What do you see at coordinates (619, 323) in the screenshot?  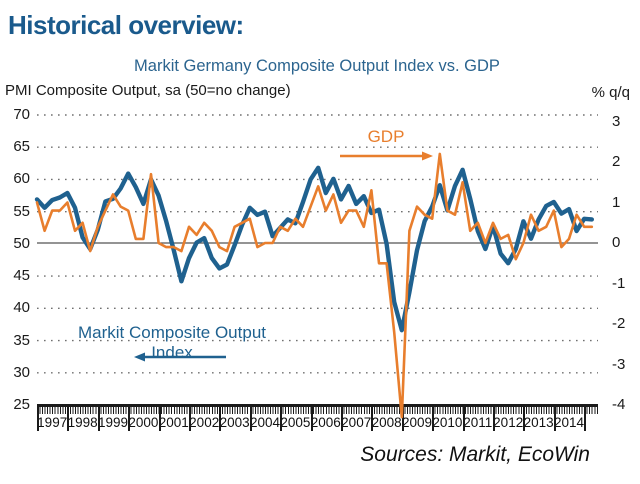 I see `y-axis-right-tick--2: -2` at bounding box center [619, 323].